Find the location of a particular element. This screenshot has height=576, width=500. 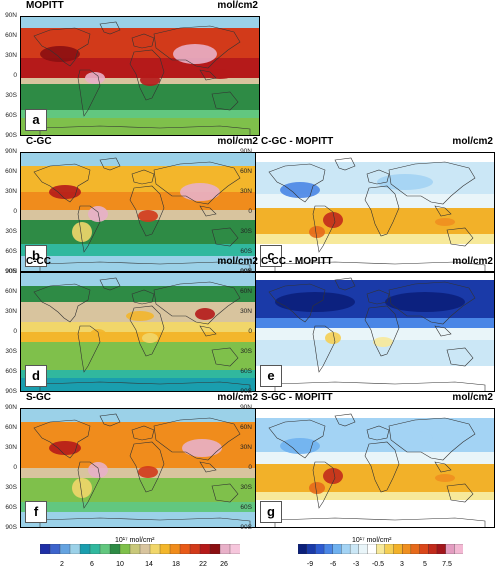

panel-f: S-GC mol/cm2 90N 60N 30N 0 30S 60S 90S f is located at coordinates (132, 461).